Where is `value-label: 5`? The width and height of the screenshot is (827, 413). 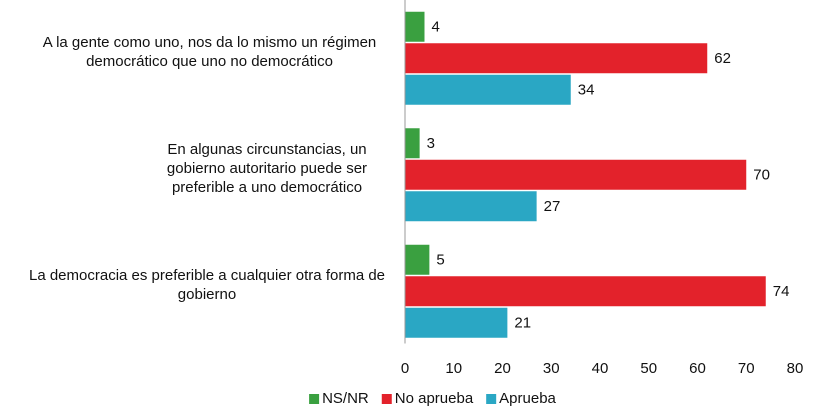
value-label: 5 is located at coordinates (440, 260).